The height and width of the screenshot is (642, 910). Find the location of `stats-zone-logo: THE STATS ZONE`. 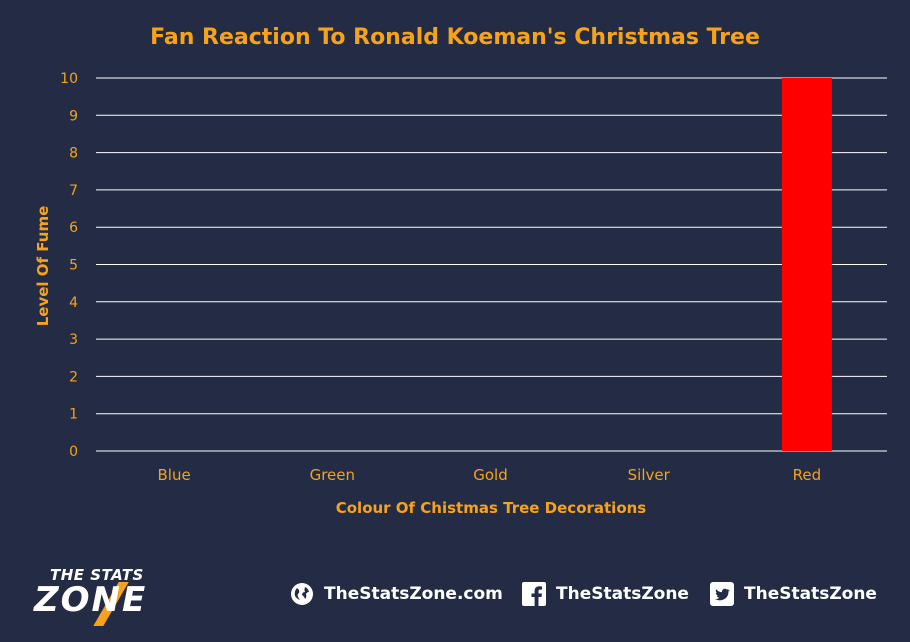

stats-zone-logo: THE STATS ZONE is located at coordinates (112, 595).